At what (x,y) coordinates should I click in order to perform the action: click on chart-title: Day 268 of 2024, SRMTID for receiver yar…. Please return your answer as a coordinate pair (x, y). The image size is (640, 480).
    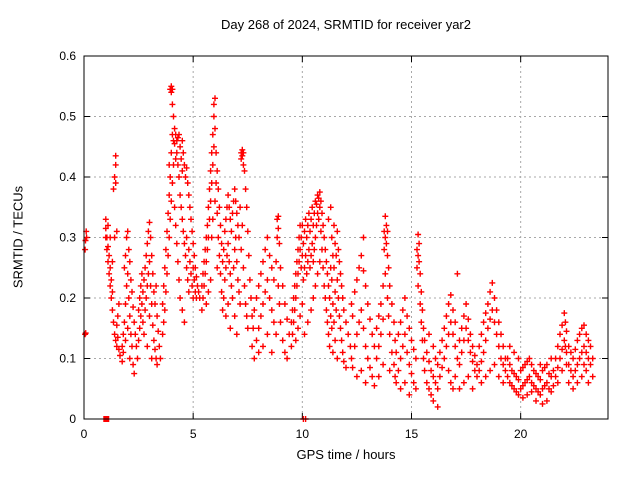
    Looking at the image, I should click on (346, 24).